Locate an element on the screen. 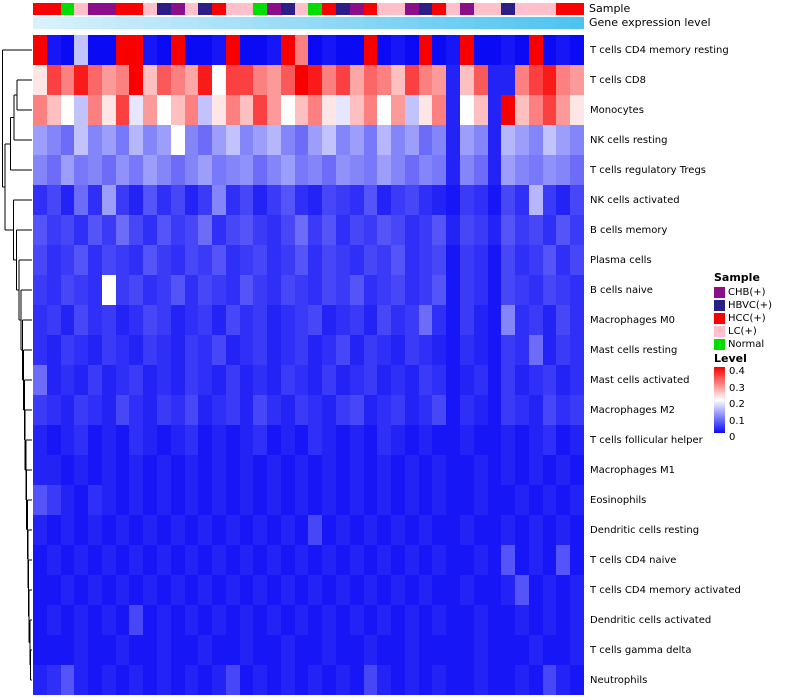 Image resolution: width=800 pixels, height=700 pixels. row-label: T cells CD8 is located at coordinates (618, 80).